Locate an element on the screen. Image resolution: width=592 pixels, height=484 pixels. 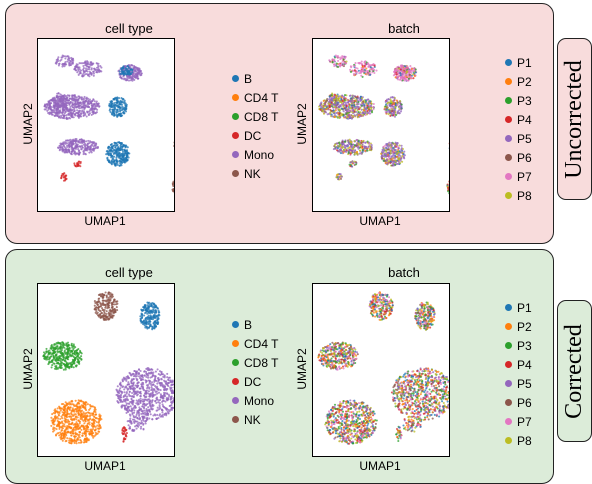
umap-batch-uncorrected is located at coordinates (381, 125).